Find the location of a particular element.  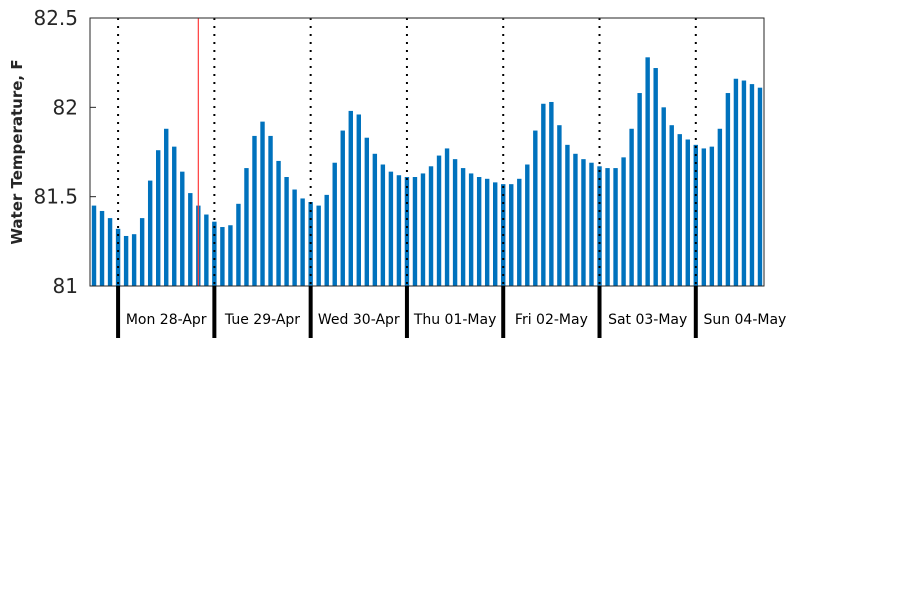

day-label: Tue 29-Apr is located at coordinates (262, 320).